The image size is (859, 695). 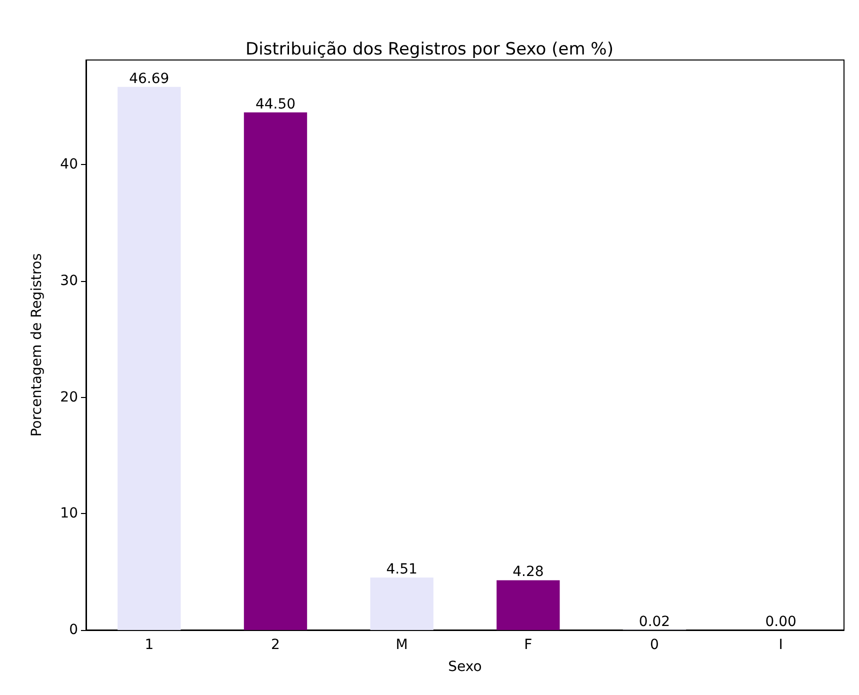 I want to click on y-tick-label: 30, so click(x=69, y=281).